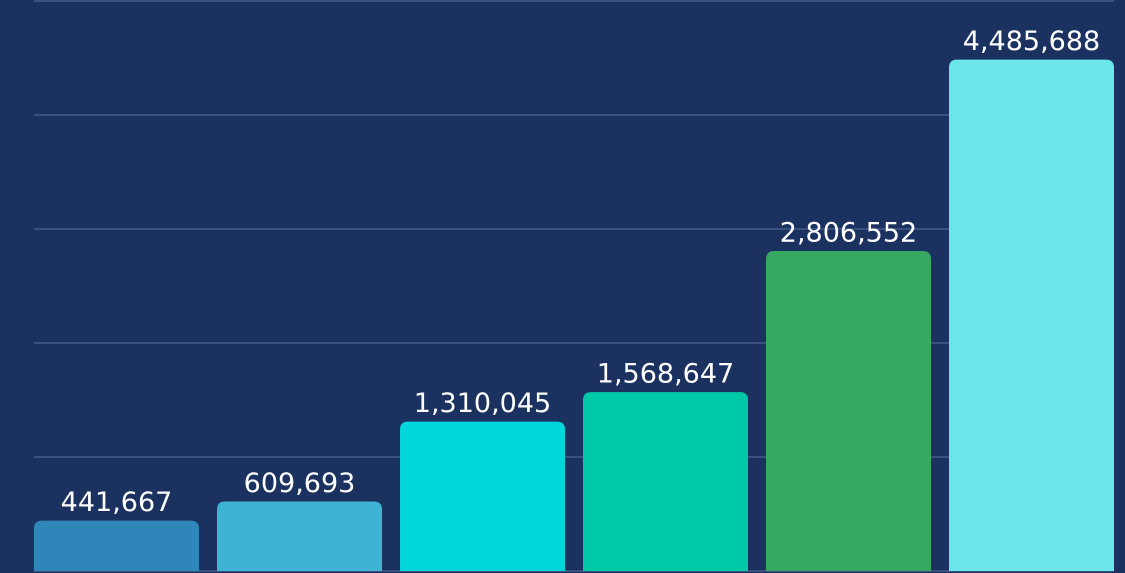  Describe the element at coordinates (1031, 41) in the screenshot. I see `value-label: 4,485,688` at that location.